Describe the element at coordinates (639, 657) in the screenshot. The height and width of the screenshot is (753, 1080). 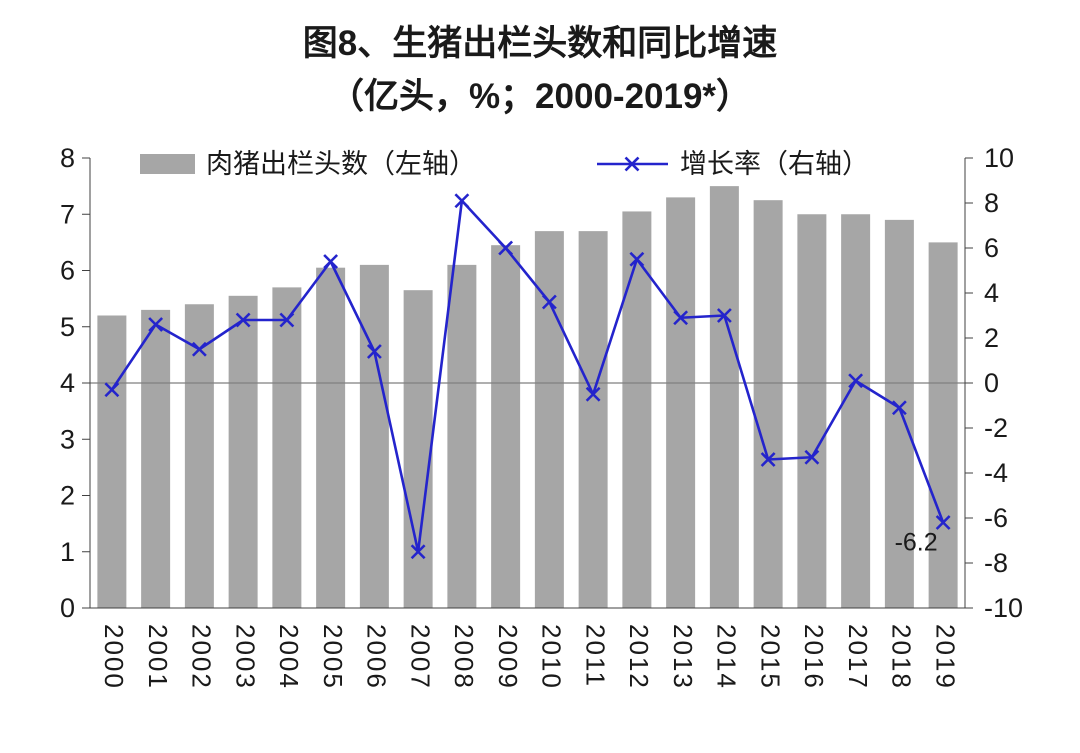
I see `x-axis-label-2012: 2012` at that location.